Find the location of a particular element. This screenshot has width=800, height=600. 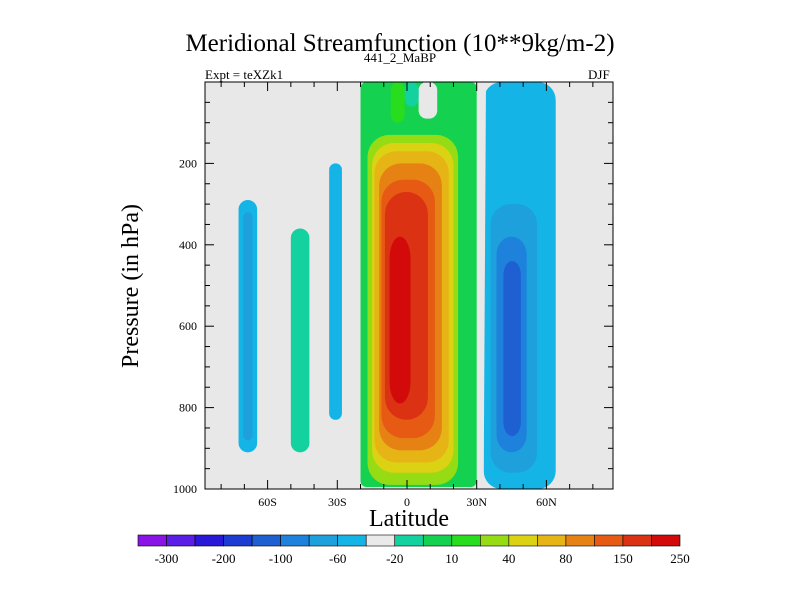

colorbar-label: -60 is located at coordinates (337, 558).